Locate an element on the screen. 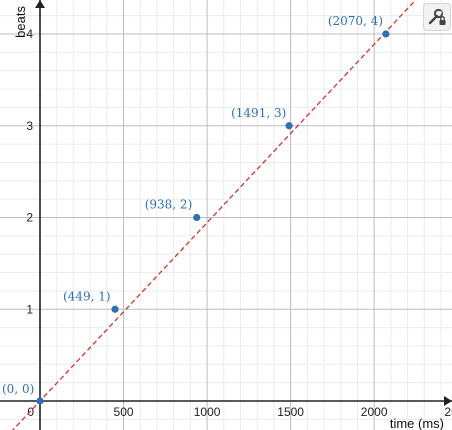 The image size is (452, 430). y-tick-label: 4 is located at coordinates (29, 34).